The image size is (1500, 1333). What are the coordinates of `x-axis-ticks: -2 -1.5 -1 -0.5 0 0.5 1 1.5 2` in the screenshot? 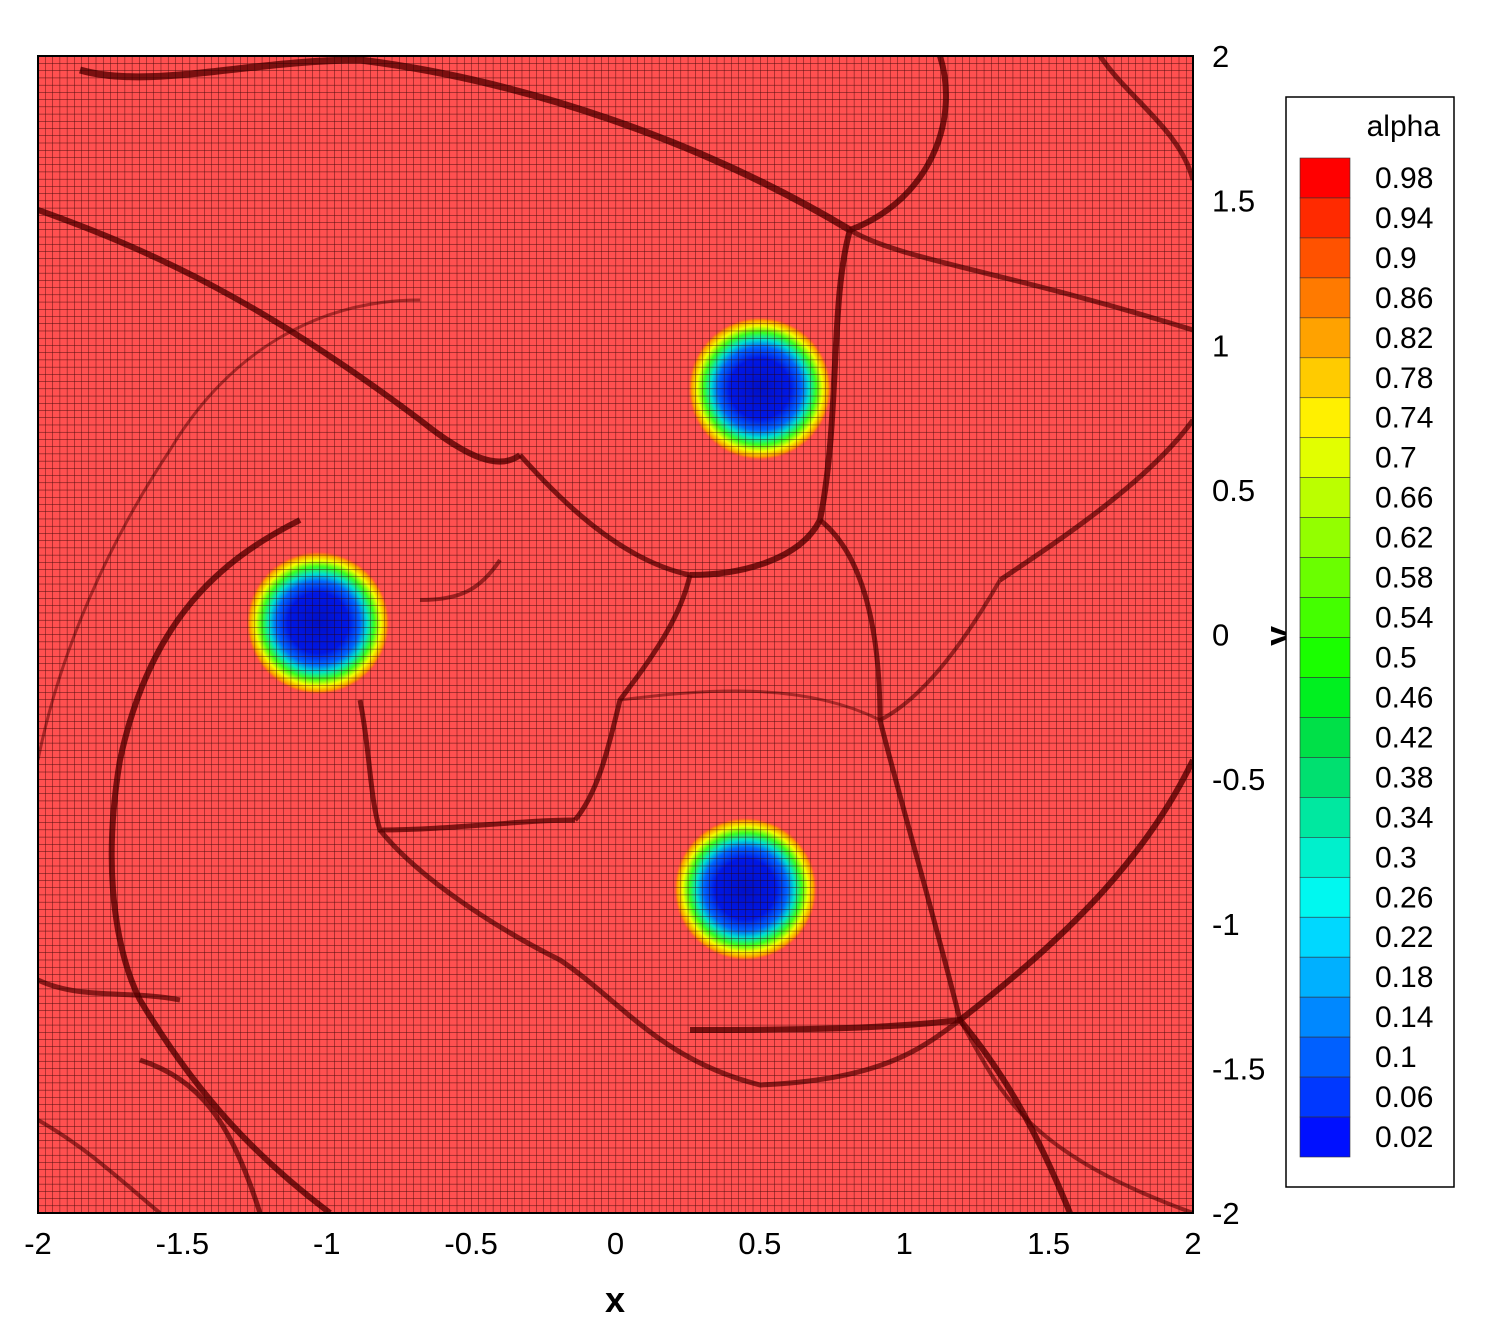 It's located at (612, 1243).